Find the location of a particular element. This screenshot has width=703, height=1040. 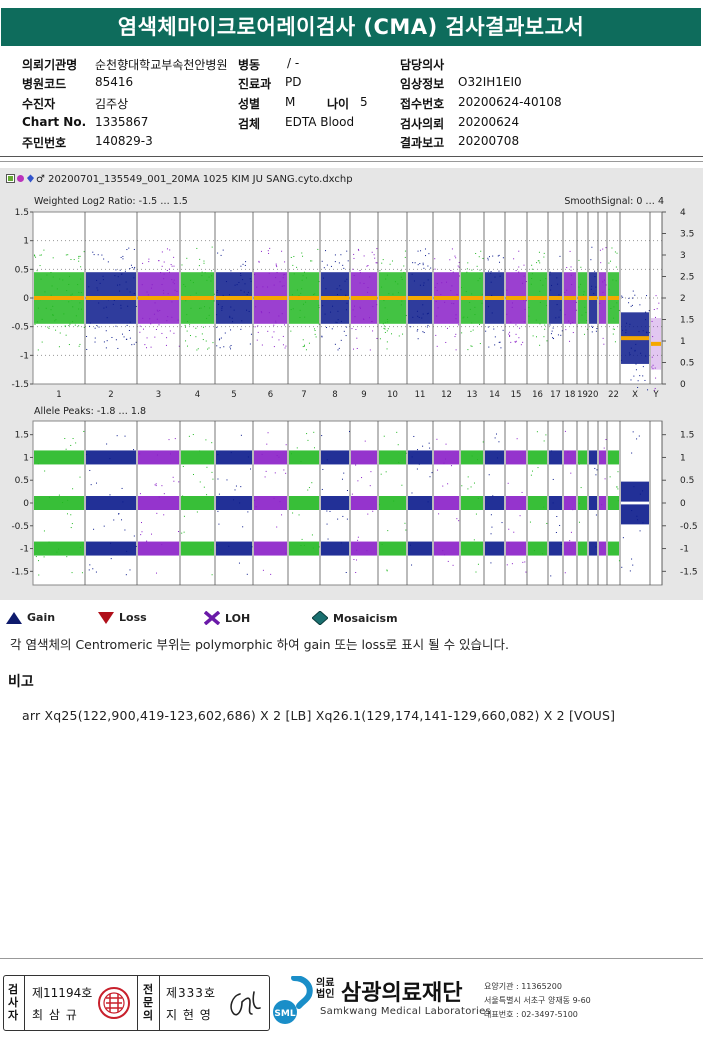

examinee-label: 수진자 is located at coordinates (39, 104).